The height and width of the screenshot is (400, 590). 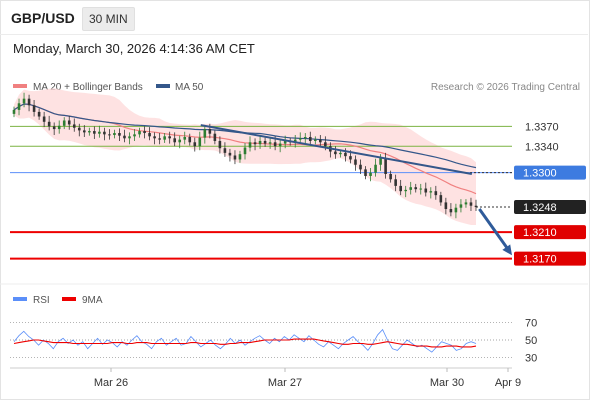 What do you see at coordinates (507, 250) in the screenshot?
I see `forecast-arrow-head` at bounding box center [507, 250].